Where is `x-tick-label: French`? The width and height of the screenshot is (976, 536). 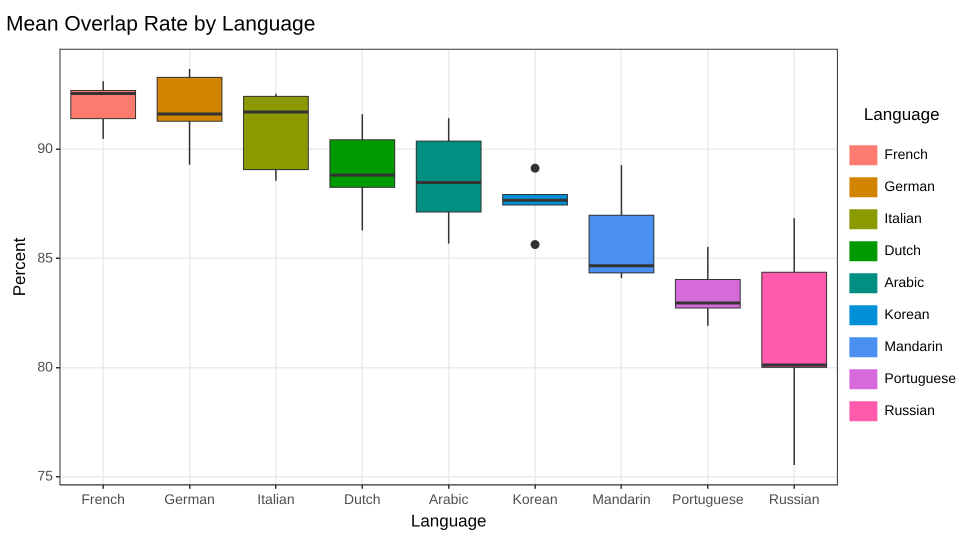 x-tick-label: French is located at coordinates (103, 499).